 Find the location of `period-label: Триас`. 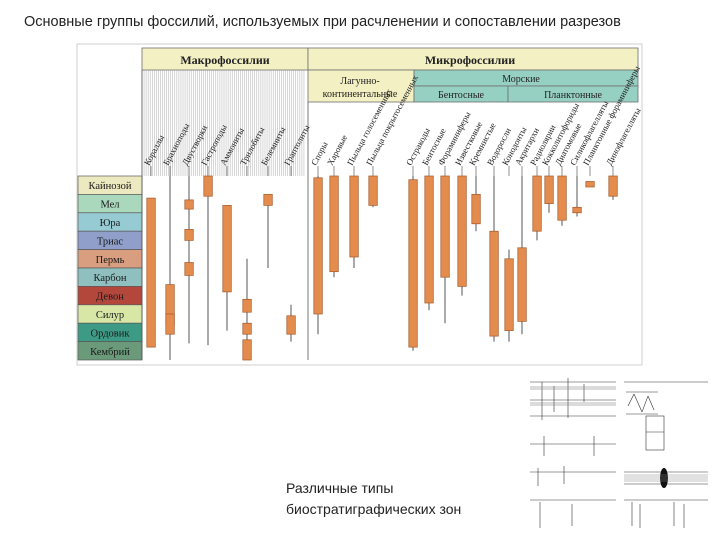

period-label: Триас is located at coordinates (110, 241).